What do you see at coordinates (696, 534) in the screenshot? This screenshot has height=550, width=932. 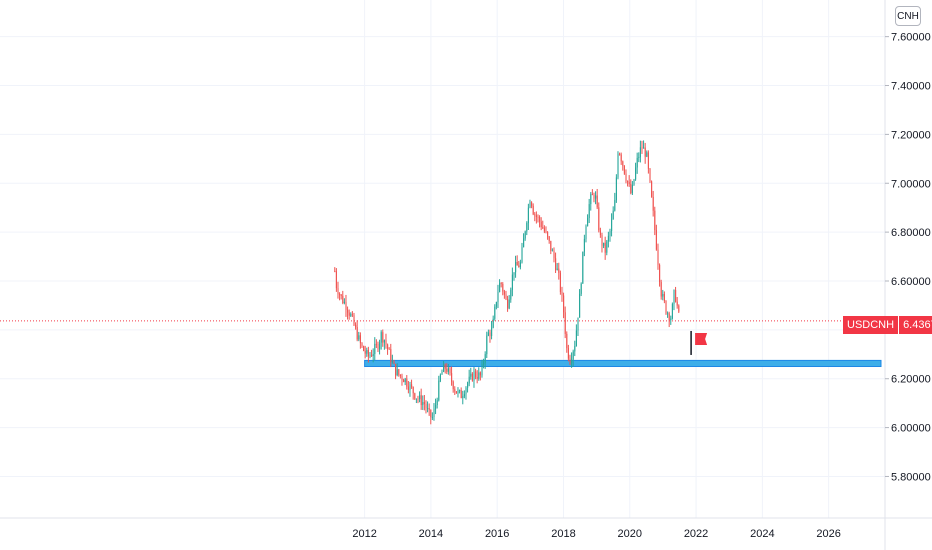 I see `x-tick-label: 2022` at bounding box center [696, 534].